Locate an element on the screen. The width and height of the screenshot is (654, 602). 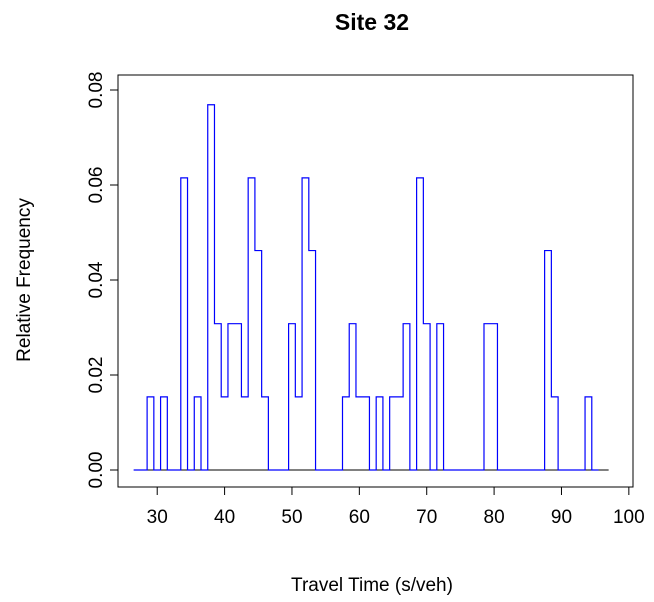
x-axis: 30 40 50 60 70 80 90 100 is located at coordinates (396, 507).